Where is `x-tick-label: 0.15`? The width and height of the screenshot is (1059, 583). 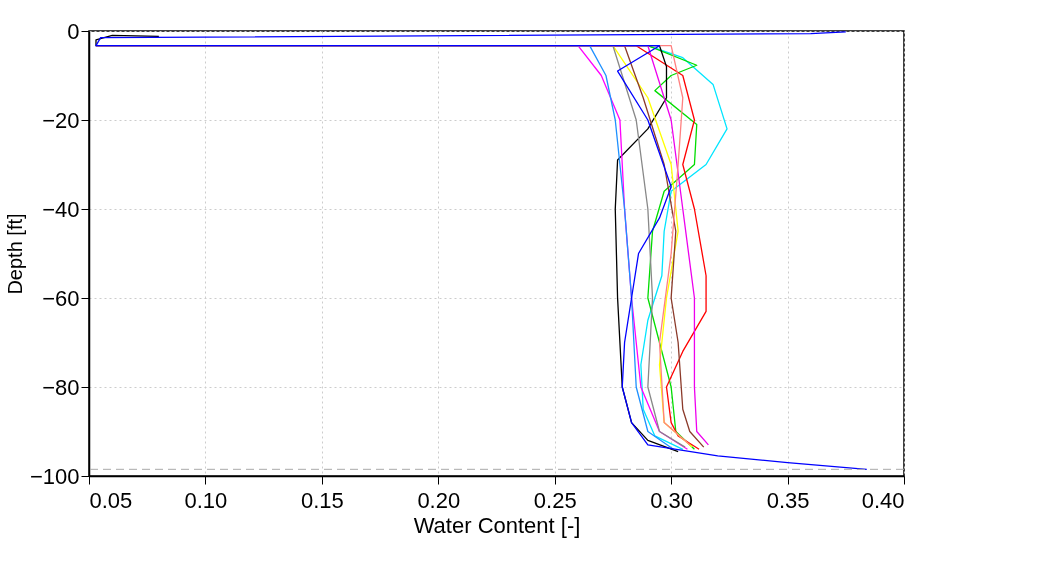
x-tick-label: 0.15 is located at coordinates (322, 500).